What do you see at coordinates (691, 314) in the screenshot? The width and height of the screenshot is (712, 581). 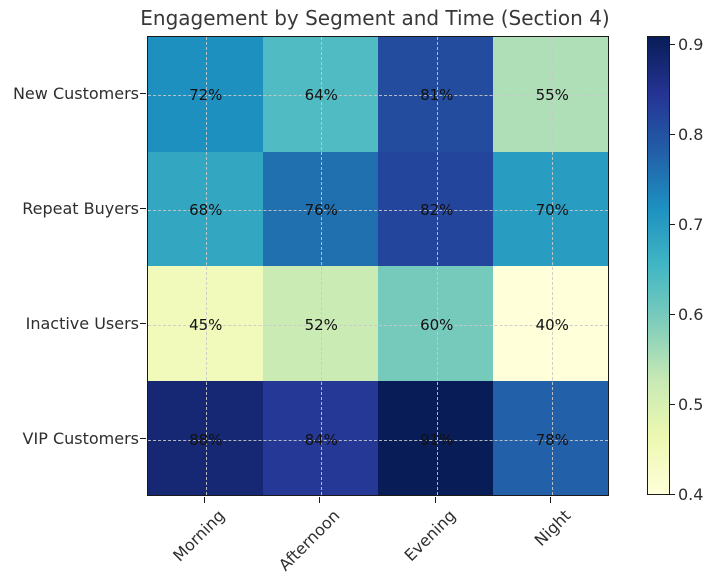 I see `colorbar-tick-label: 0.6` at bounding box center [691, 314].